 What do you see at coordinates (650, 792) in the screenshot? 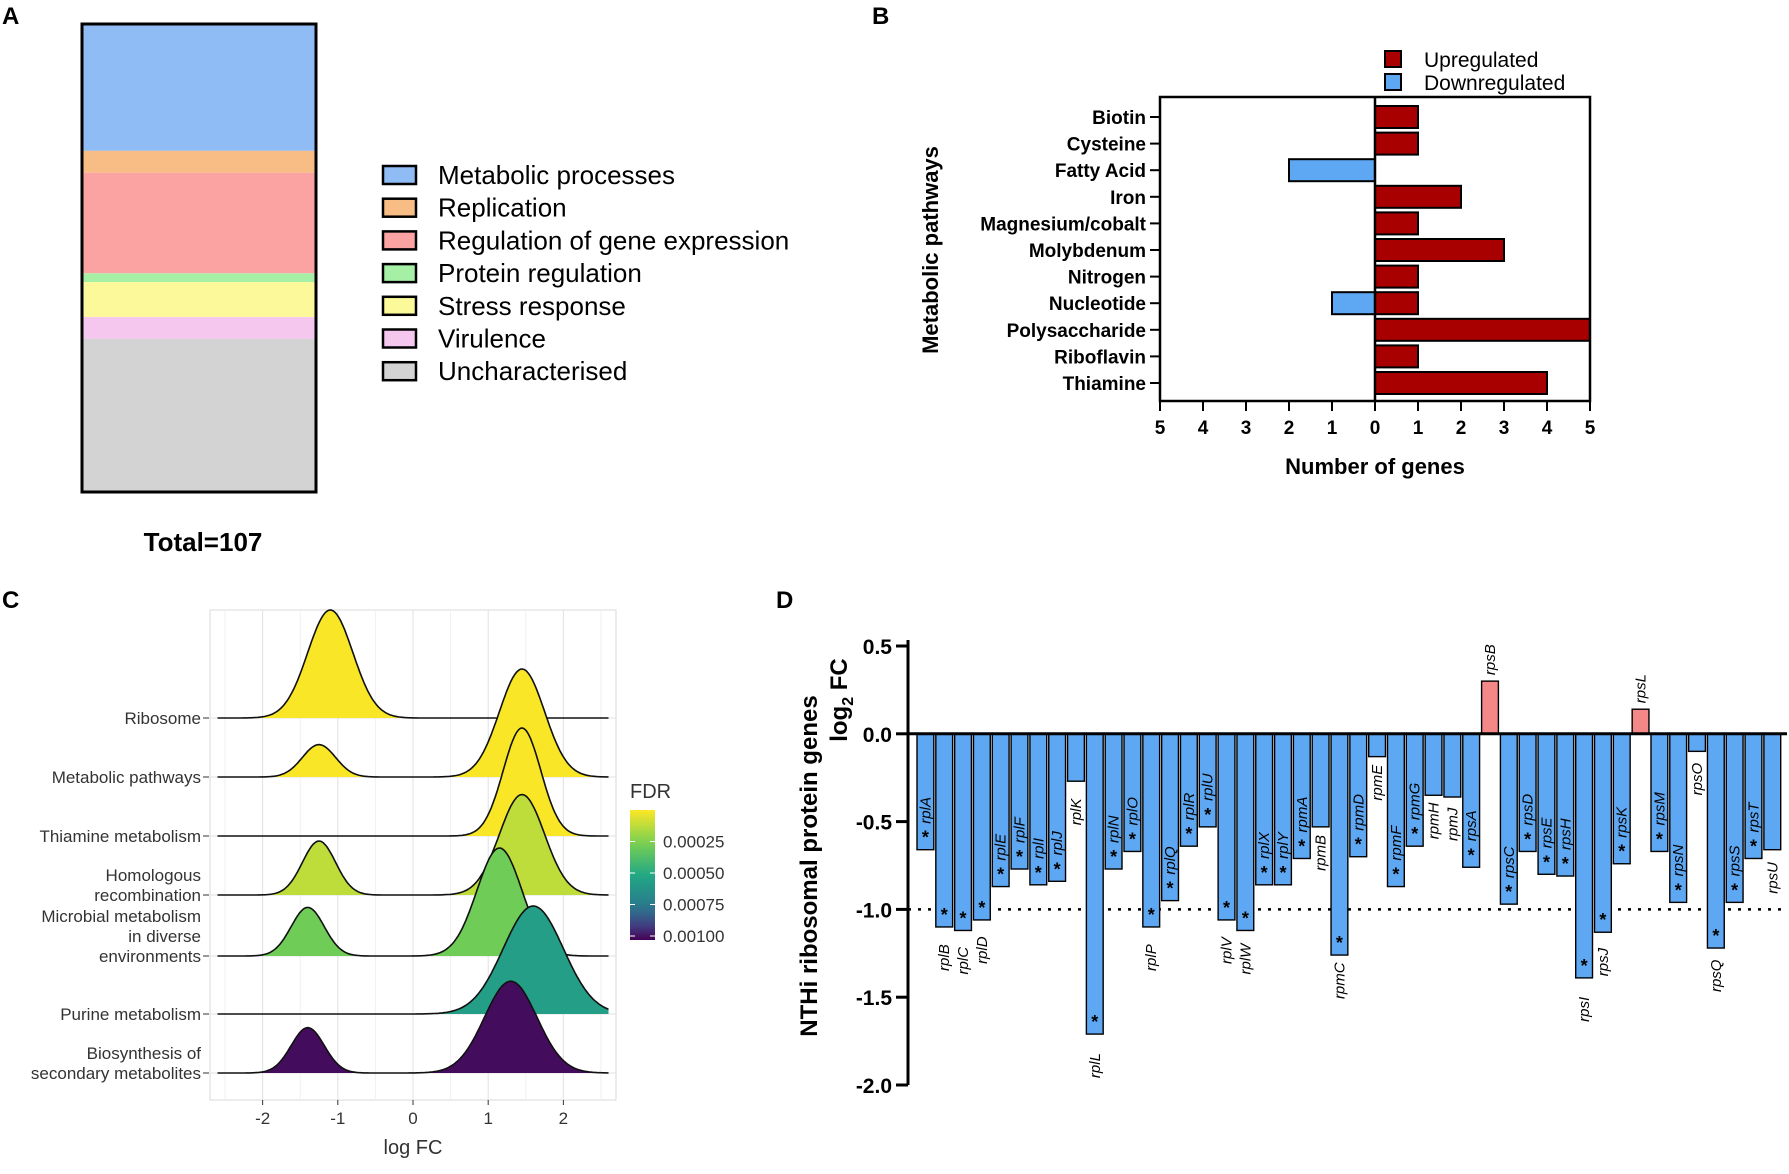
I see `legend-title: FDR` at bounding box center [650, 792].